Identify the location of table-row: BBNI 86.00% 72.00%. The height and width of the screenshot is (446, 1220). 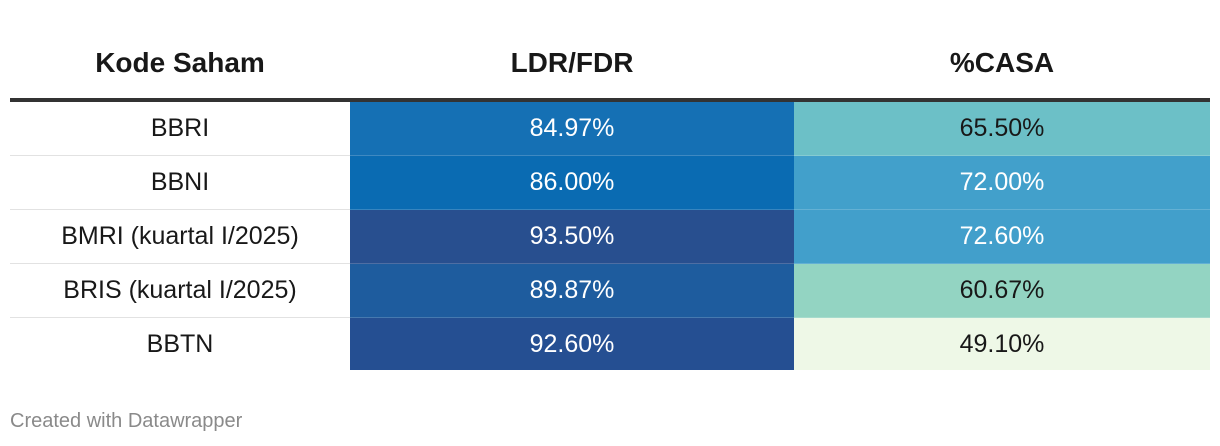
(610, 182).